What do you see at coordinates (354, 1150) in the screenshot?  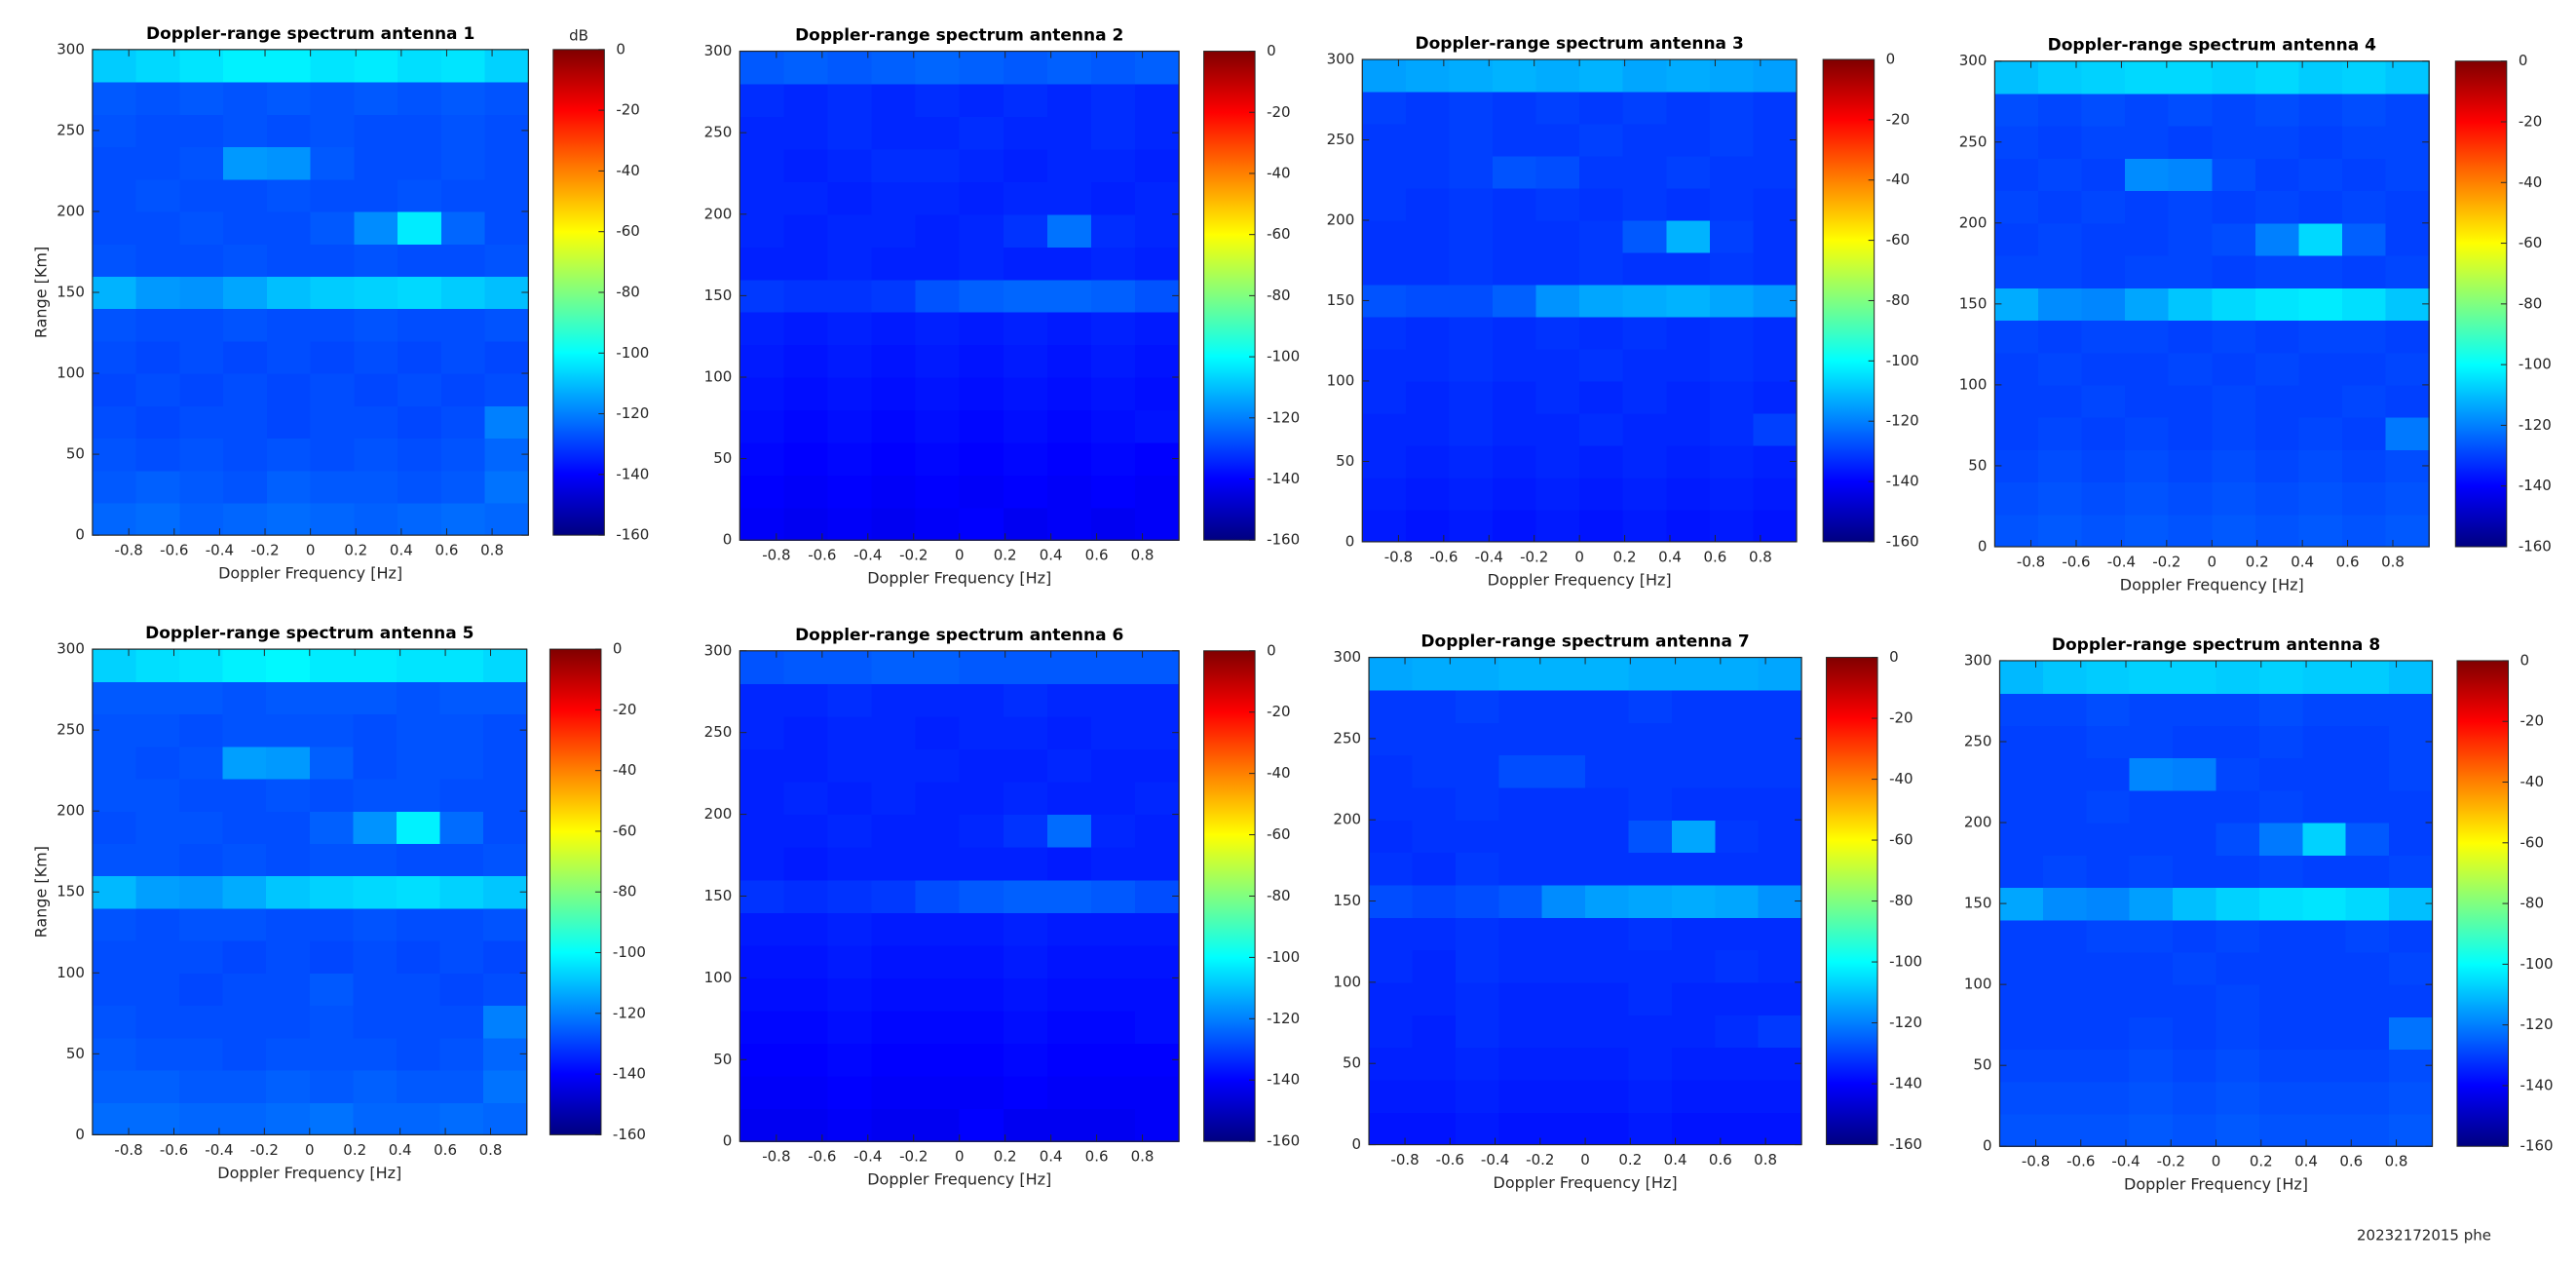 I see `x-tick-label: 0.2` at bounding box center [354, 1150].